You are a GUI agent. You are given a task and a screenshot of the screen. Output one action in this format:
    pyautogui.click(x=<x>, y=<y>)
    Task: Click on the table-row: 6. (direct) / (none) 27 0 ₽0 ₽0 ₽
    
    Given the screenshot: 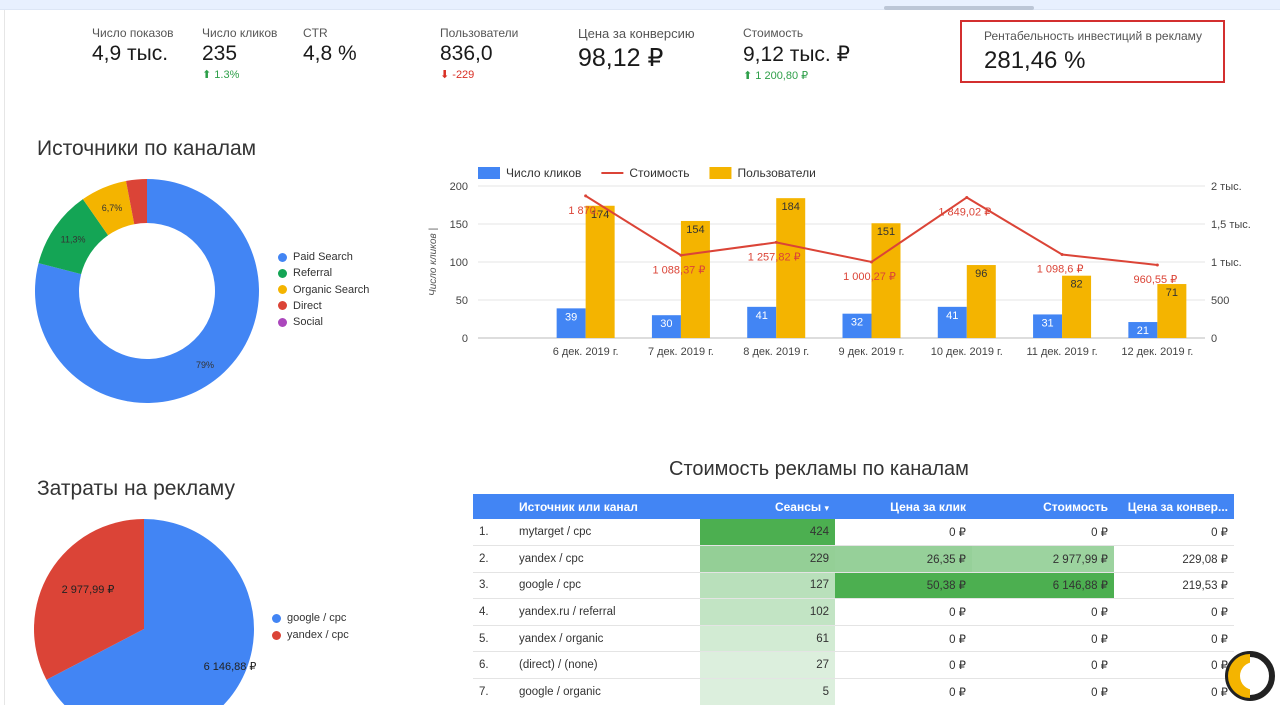 What is the action you would take?
    pyautogui.click(x=853, y=665)
    